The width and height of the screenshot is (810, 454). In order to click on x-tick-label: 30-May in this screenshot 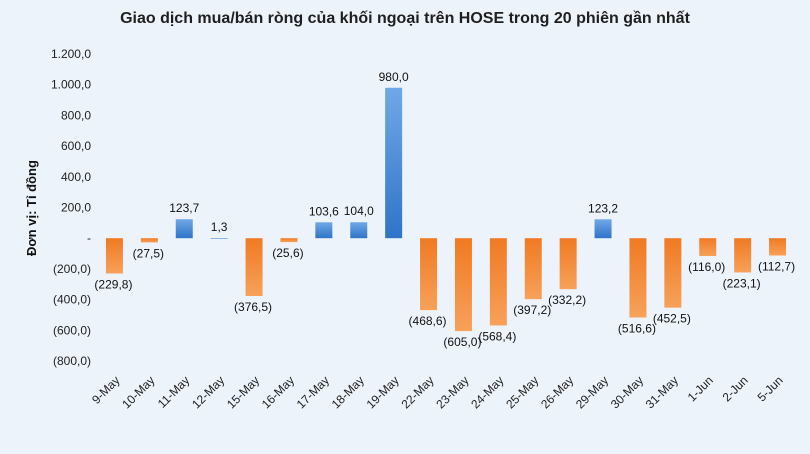, I will do `click(627, 392)`.